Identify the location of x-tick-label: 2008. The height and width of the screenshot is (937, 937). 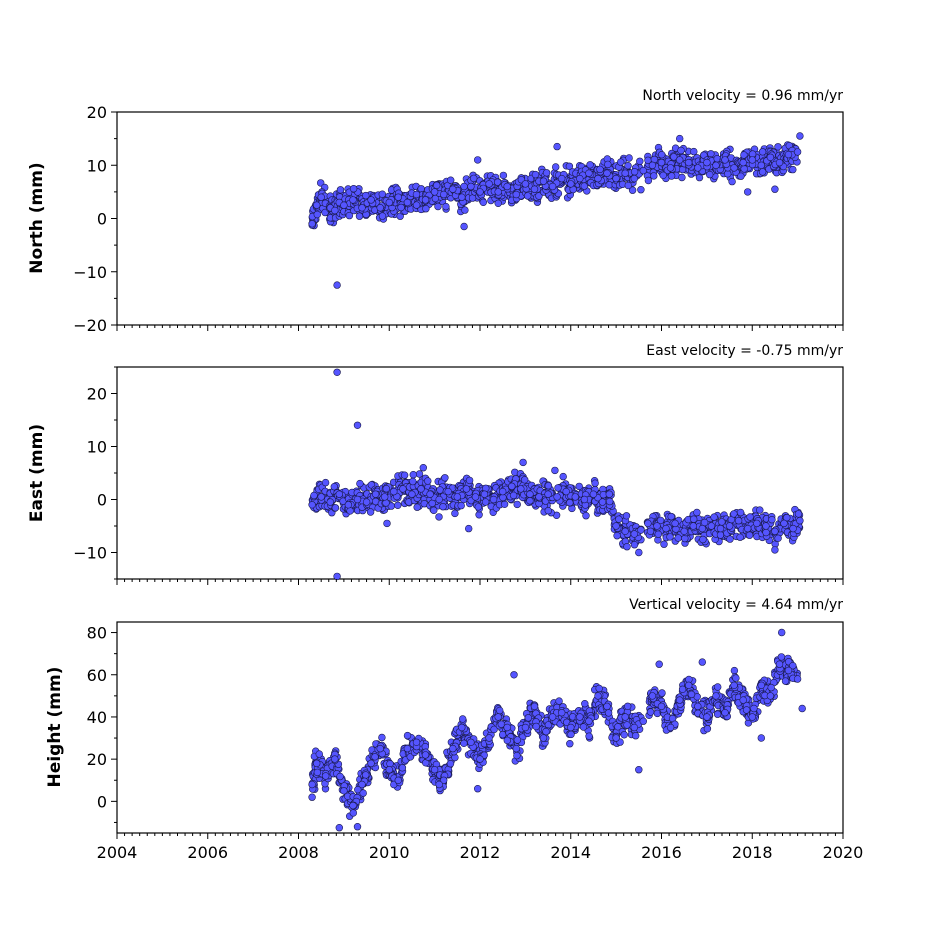
(298, 852).